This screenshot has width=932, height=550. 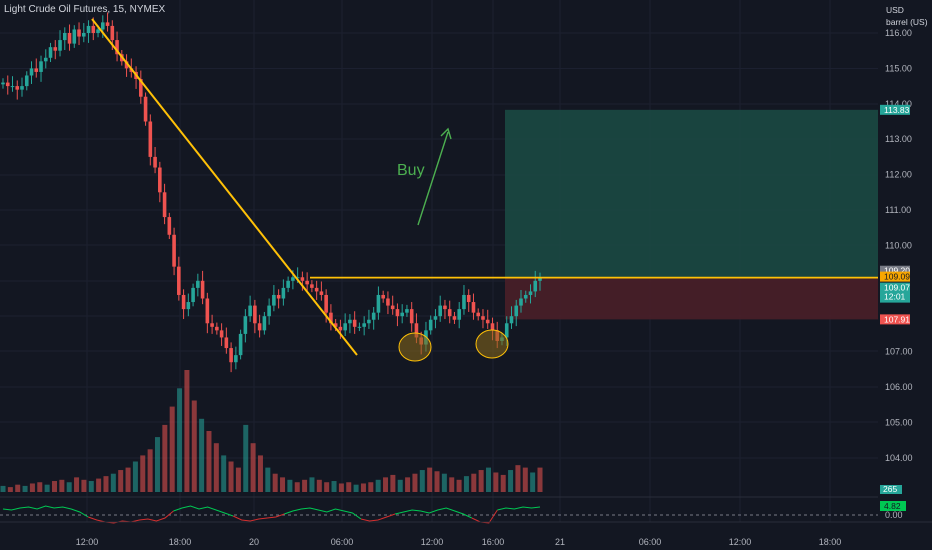 I want to click on arrow-head, so click(x=446, y=133).